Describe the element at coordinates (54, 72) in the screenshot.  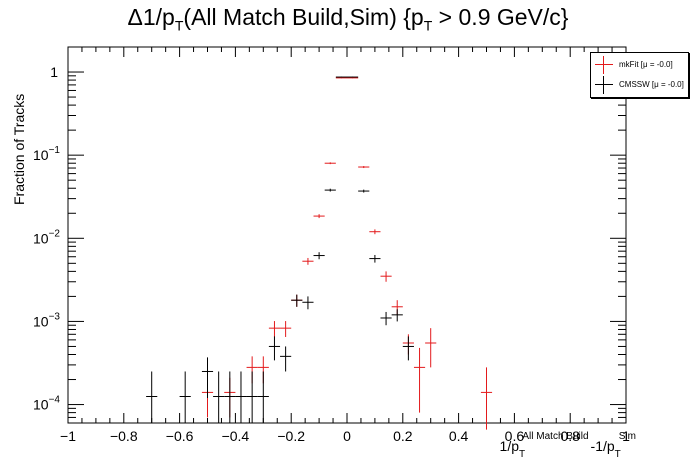
I see `y-tick-label: 1` at that location.